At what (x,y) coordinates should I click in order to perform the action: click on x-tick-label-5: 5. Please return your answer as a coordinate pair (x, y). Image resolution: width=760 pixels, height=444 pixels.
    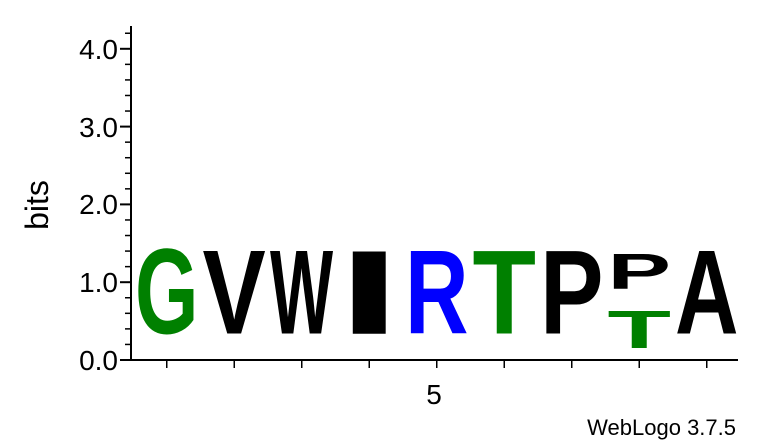
    Looking at the image, I should click on (434, 394).